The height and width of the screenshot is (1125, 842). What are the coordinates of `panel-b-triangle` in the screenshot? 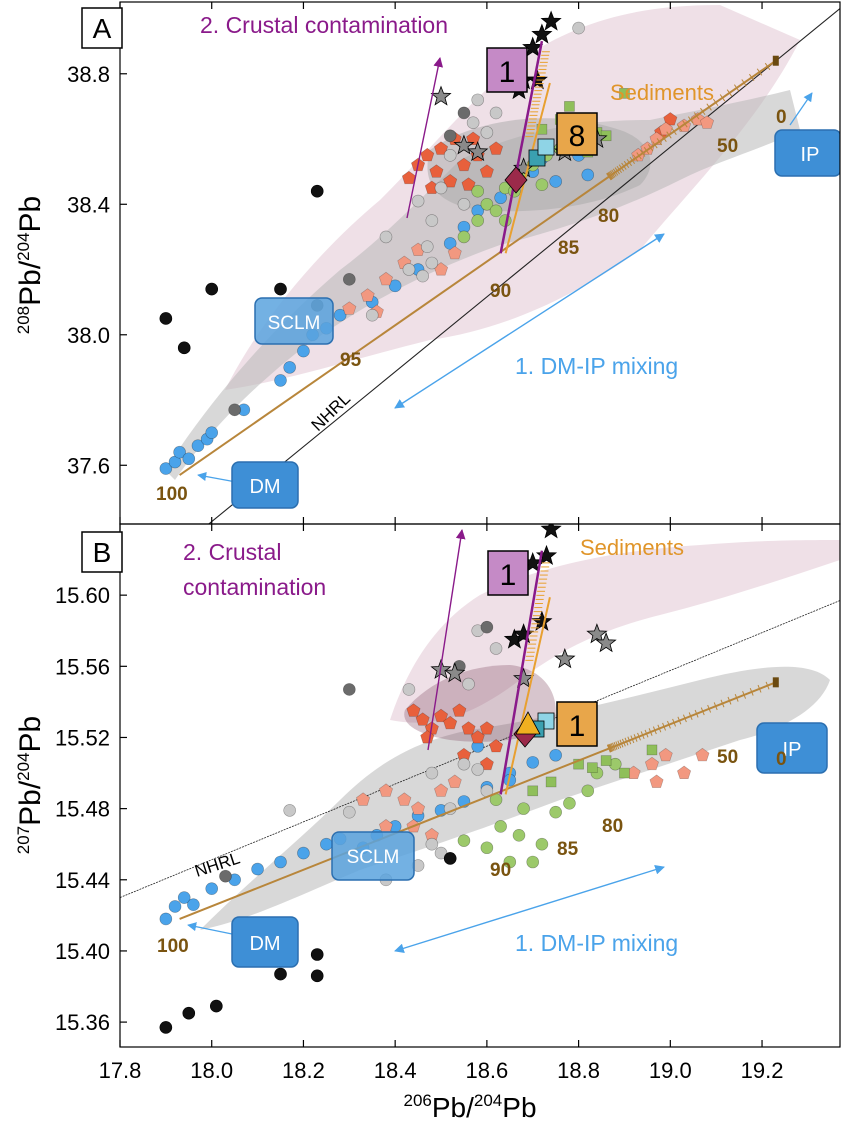 It's located at (528, 723).